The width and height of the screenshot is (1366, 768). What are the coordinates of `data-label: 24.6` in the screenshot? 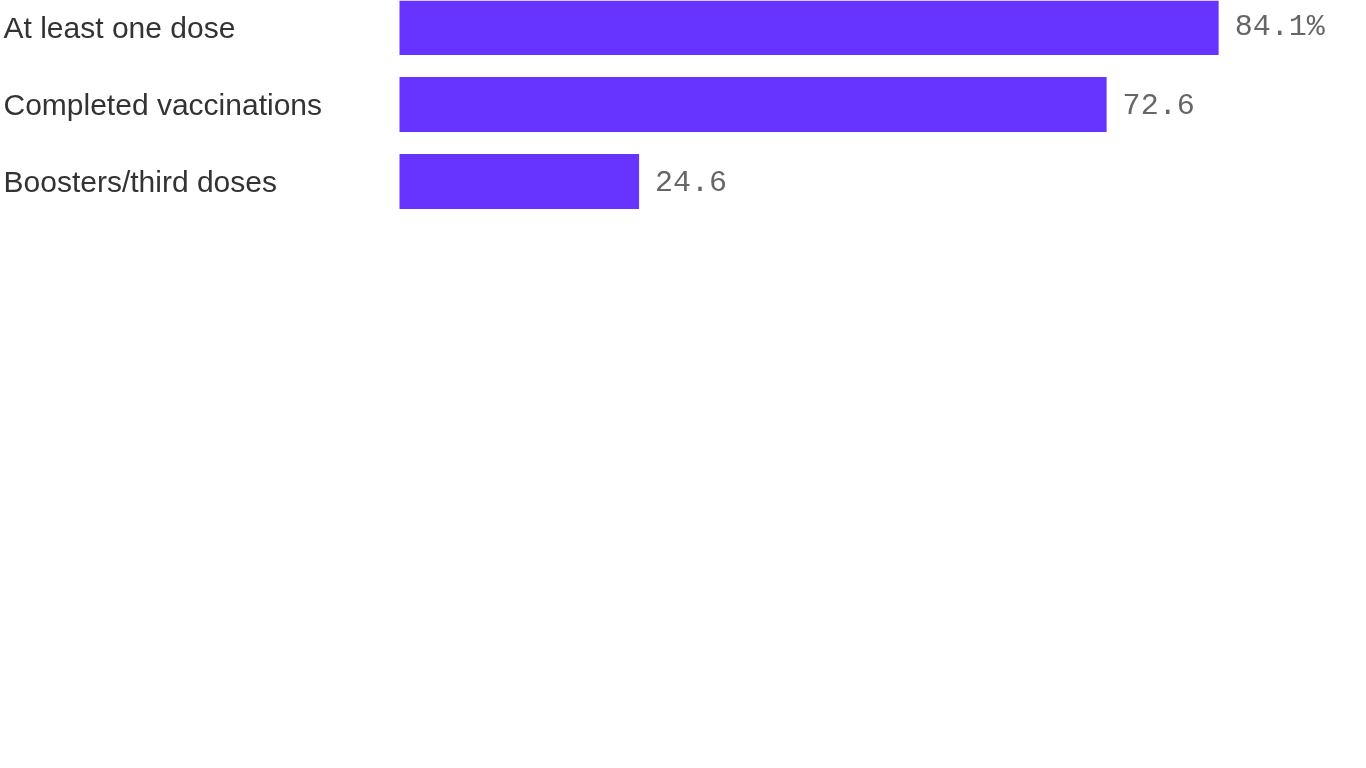 It's located at (691, 183).